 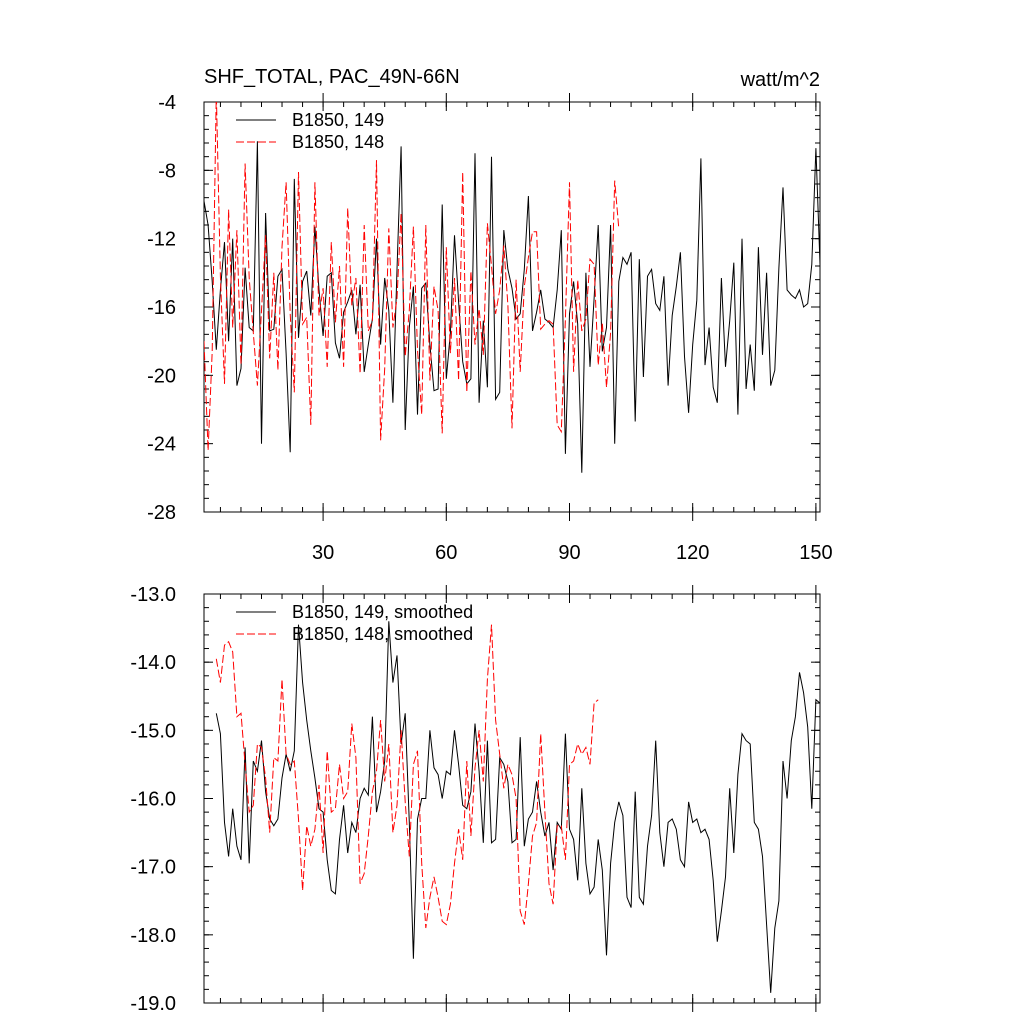 What do you see at coordinates (161, 308) in the screenshot?
I see `top-y-tick-label: -16` at bounding box center [161, 308].